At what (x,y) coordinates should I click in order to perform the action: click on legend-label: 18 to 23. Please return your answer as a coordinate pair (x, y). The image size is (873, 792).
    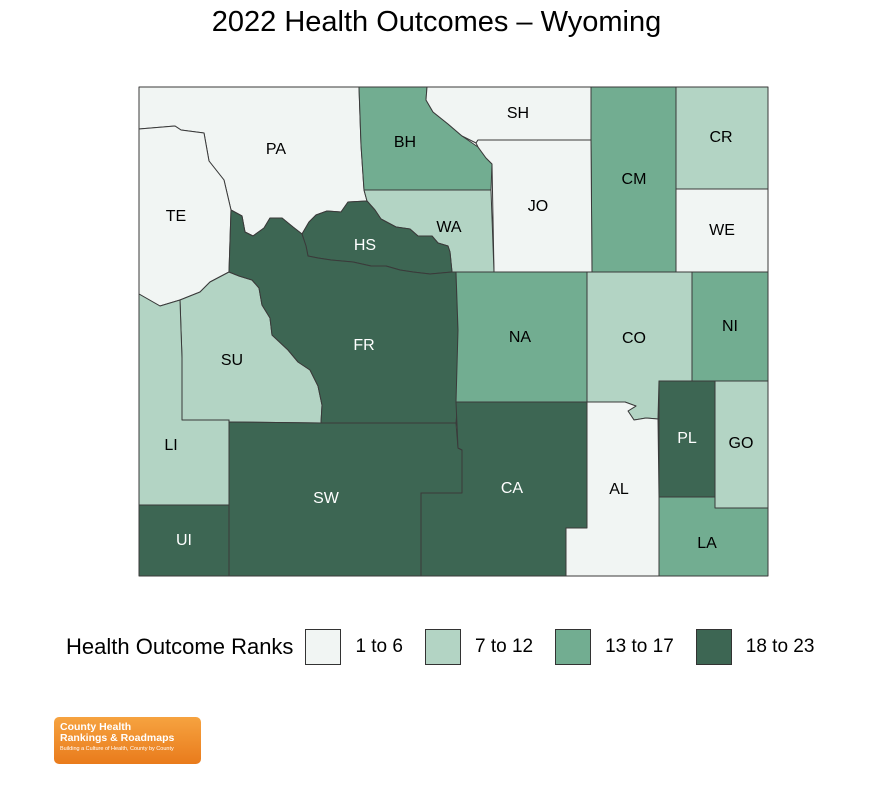
    Looking at the image, I should click on (780, 646).